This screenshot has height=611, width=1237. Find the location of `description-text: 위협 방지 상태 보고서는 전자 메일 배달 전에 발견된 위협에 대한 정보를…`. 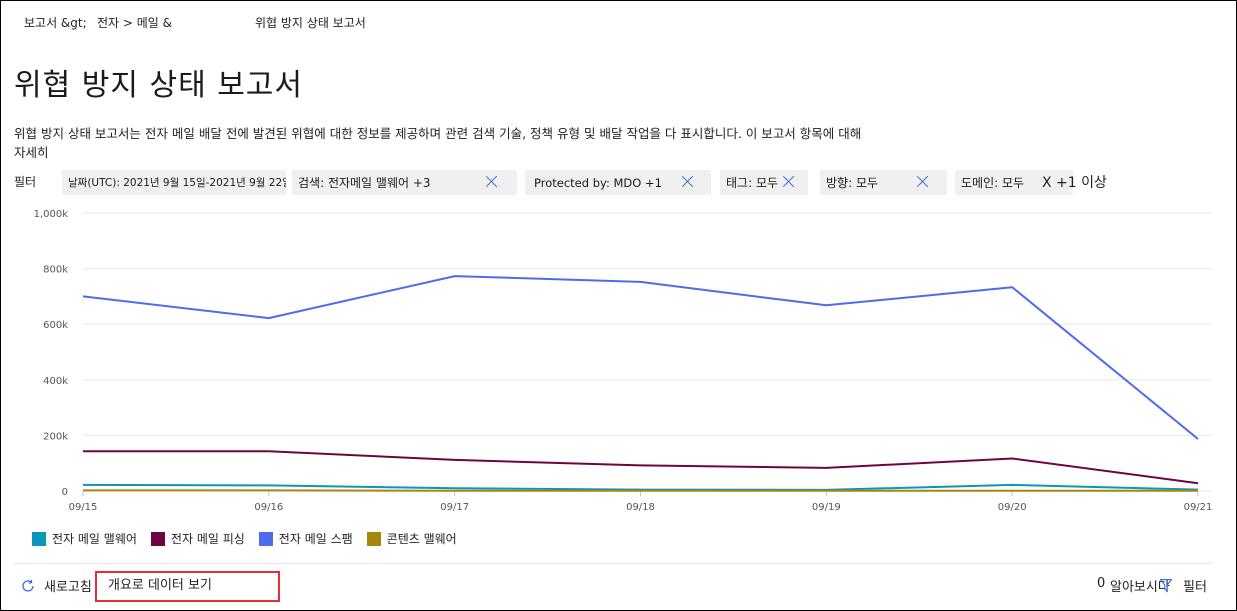

description-text: 위협 방지 상태 보고서는 전자 메일 배달 전에 발견된 위협에 대한 정보를… is located at coordinates (438, 133).